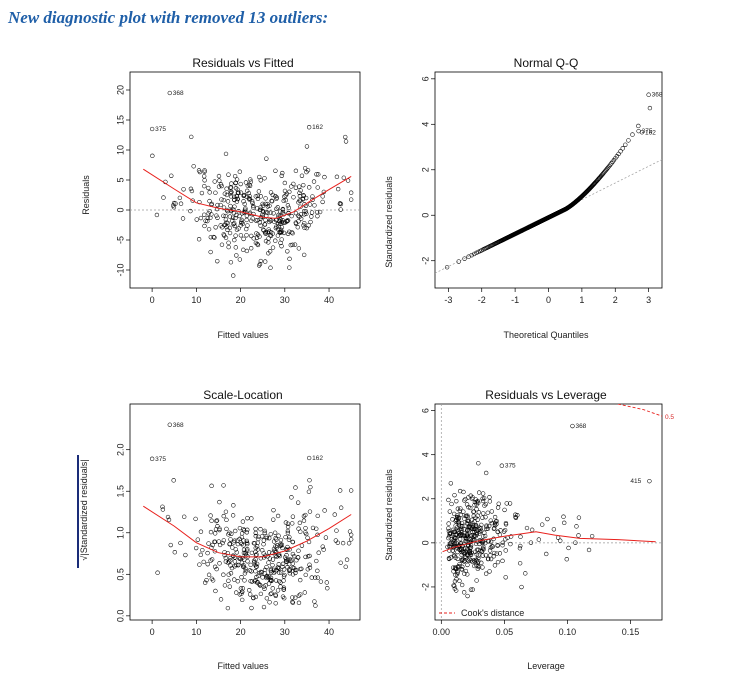  Describe the element at coordinates (178, 425) in the screenshot. I see `outlier-label: 368` at that location.